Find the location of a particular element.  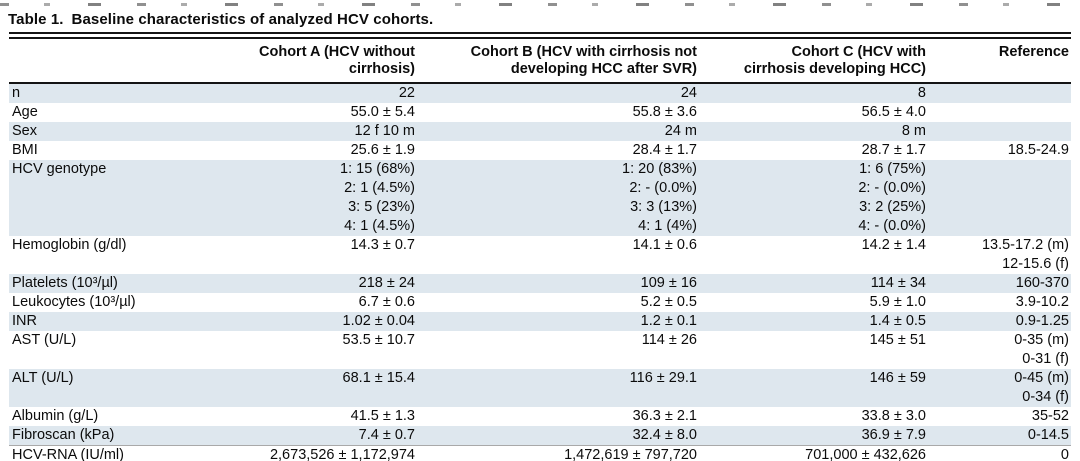

cohort-a-value: 55.0 ± 5.4 is located at coordinates (382, 112).